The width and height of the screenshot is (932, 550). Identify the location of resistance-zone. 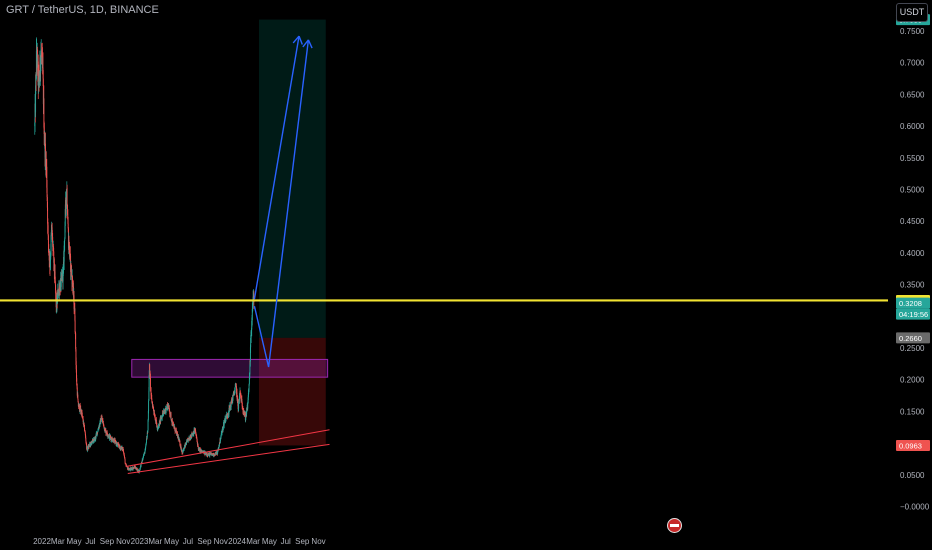
(230, 368).